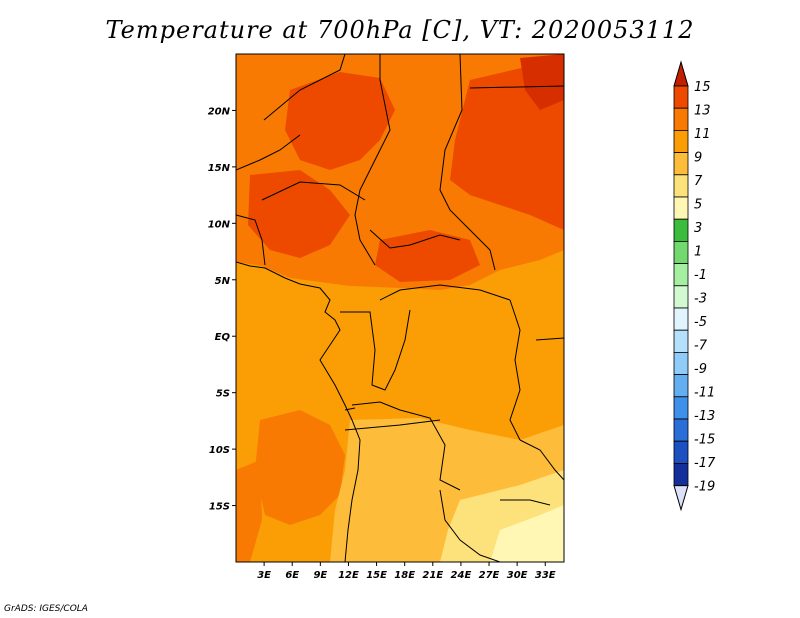  I want to click on border-angola-north, so click(392, 425).